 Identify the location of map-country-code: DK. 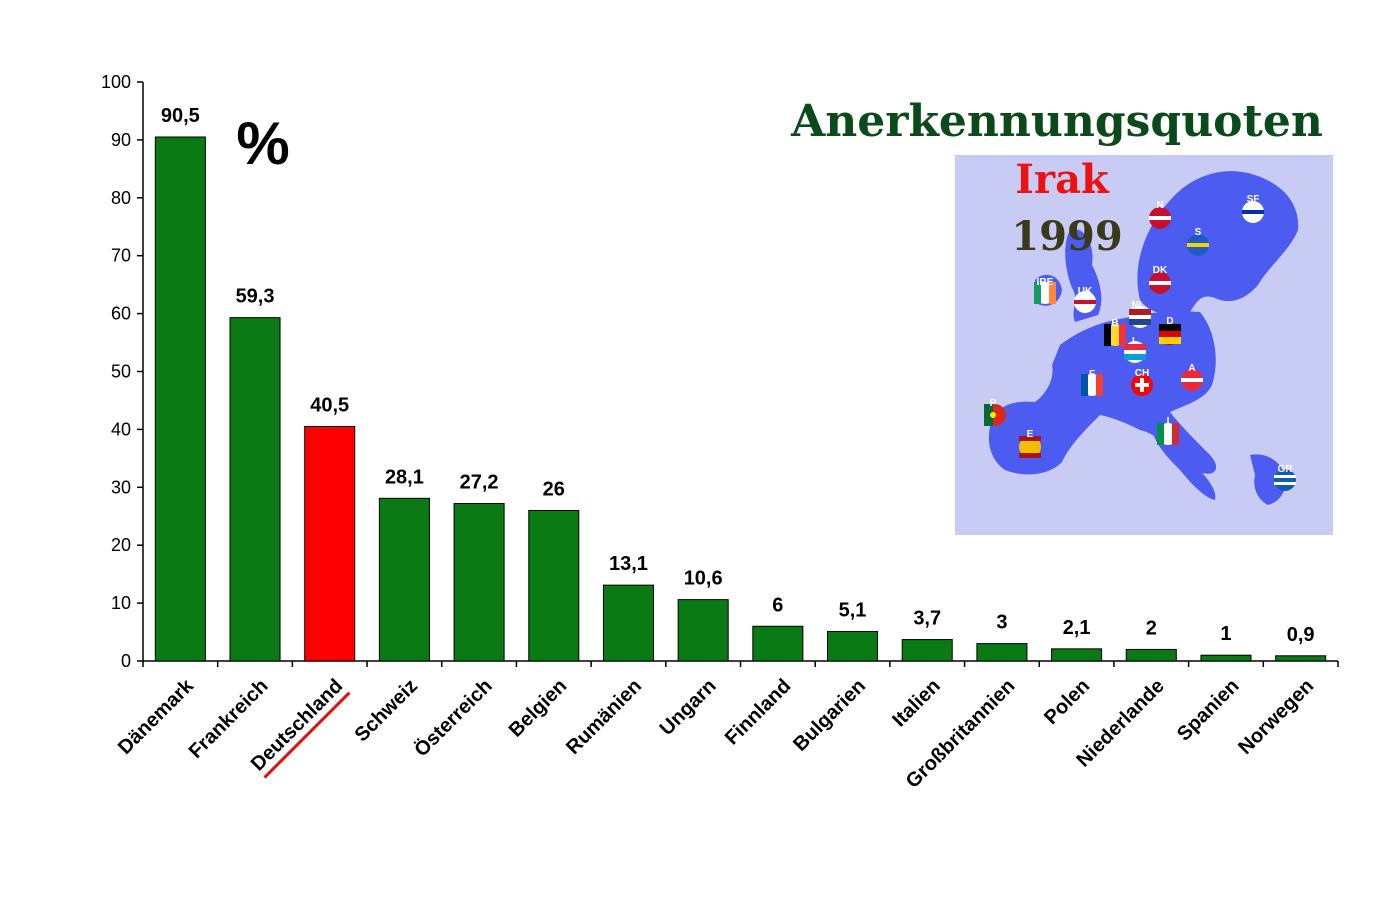
(1160, 270).